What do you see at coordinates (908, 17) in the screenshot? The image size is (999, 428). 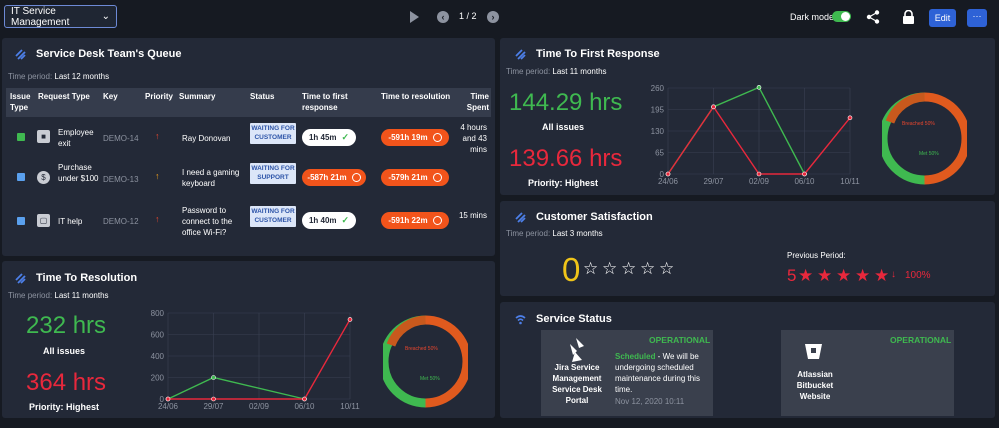 I see `lock-icon` at bounding box center [908, 17].